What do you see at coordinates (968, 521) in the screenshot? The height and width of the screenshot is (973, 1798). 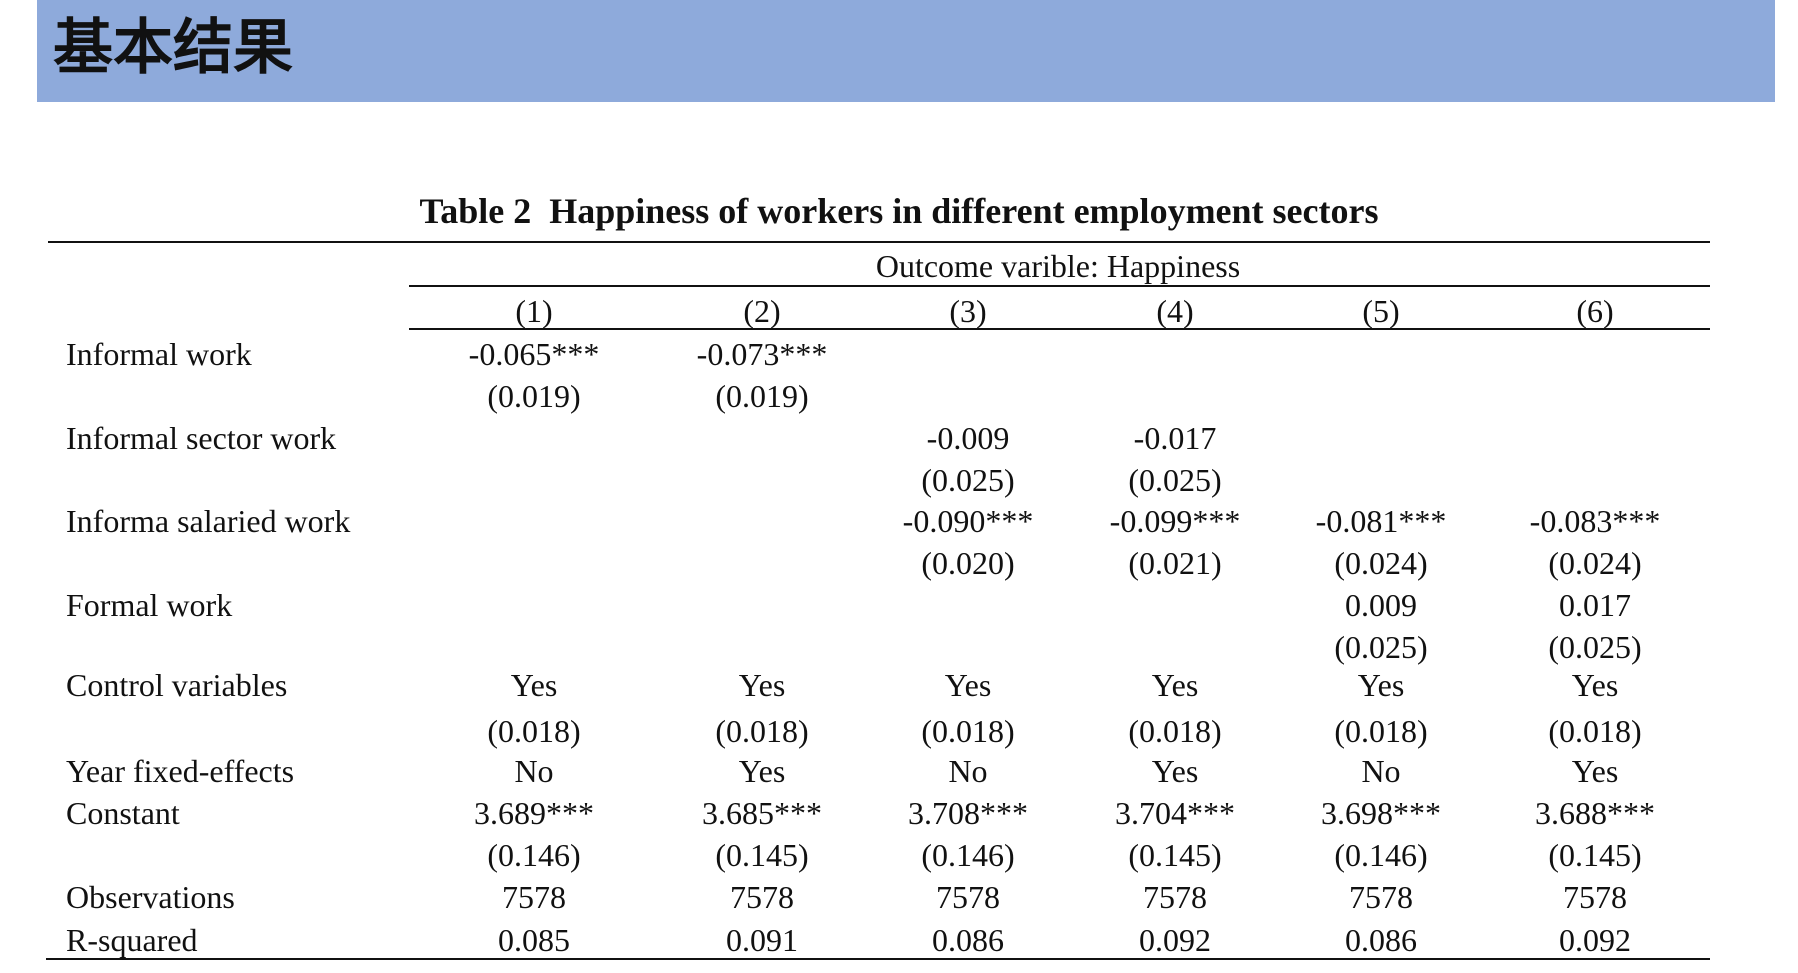 I see `coefficient-cell: -0.090***` at bounding box center [968, 521].